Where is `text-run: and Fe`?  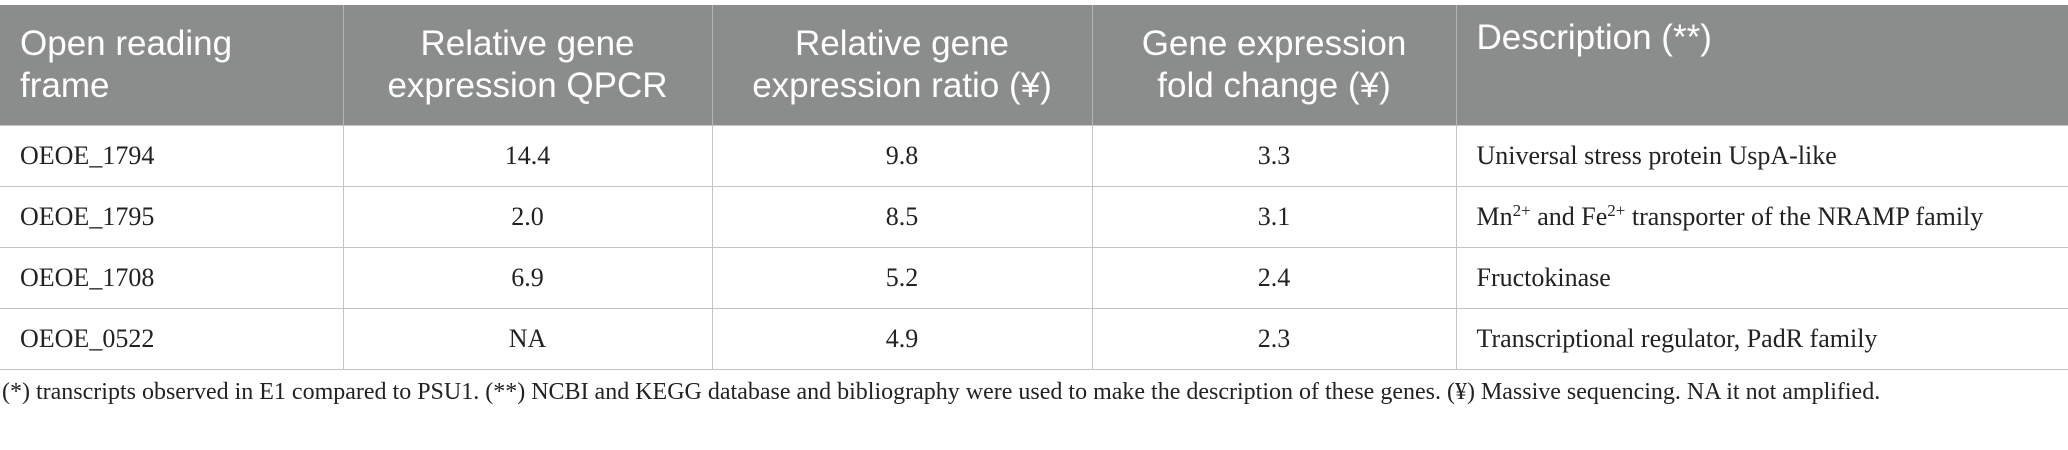 text-run: and Fe is located at coordinates (1569, 216).